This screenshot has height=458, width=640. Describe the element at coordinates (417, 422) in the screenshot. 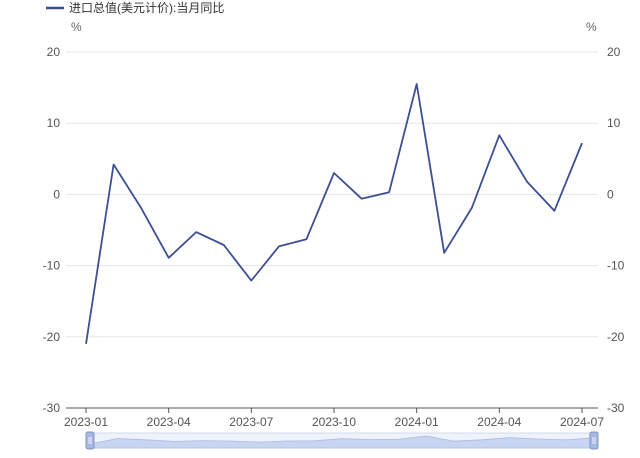

I see `x-tick-label: 2024-01` at that location.